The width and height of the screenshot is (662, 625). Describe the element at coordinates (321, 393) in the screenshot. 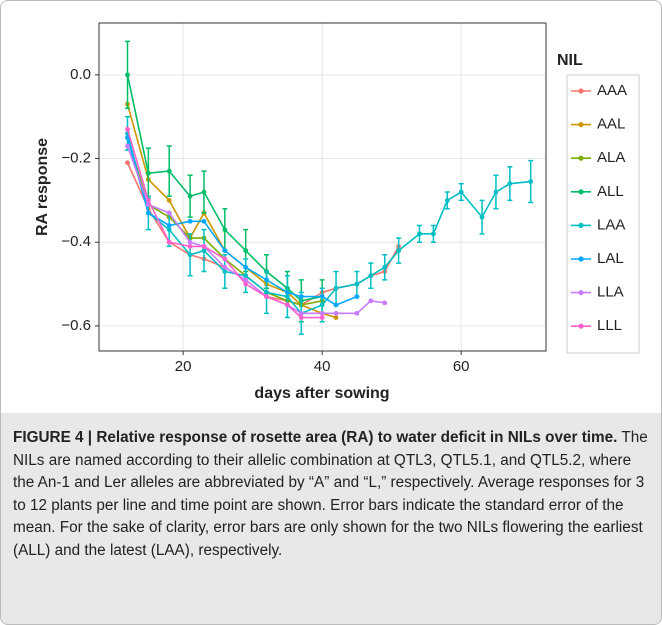

I see `x-axis-label: days after sowing` at that location.